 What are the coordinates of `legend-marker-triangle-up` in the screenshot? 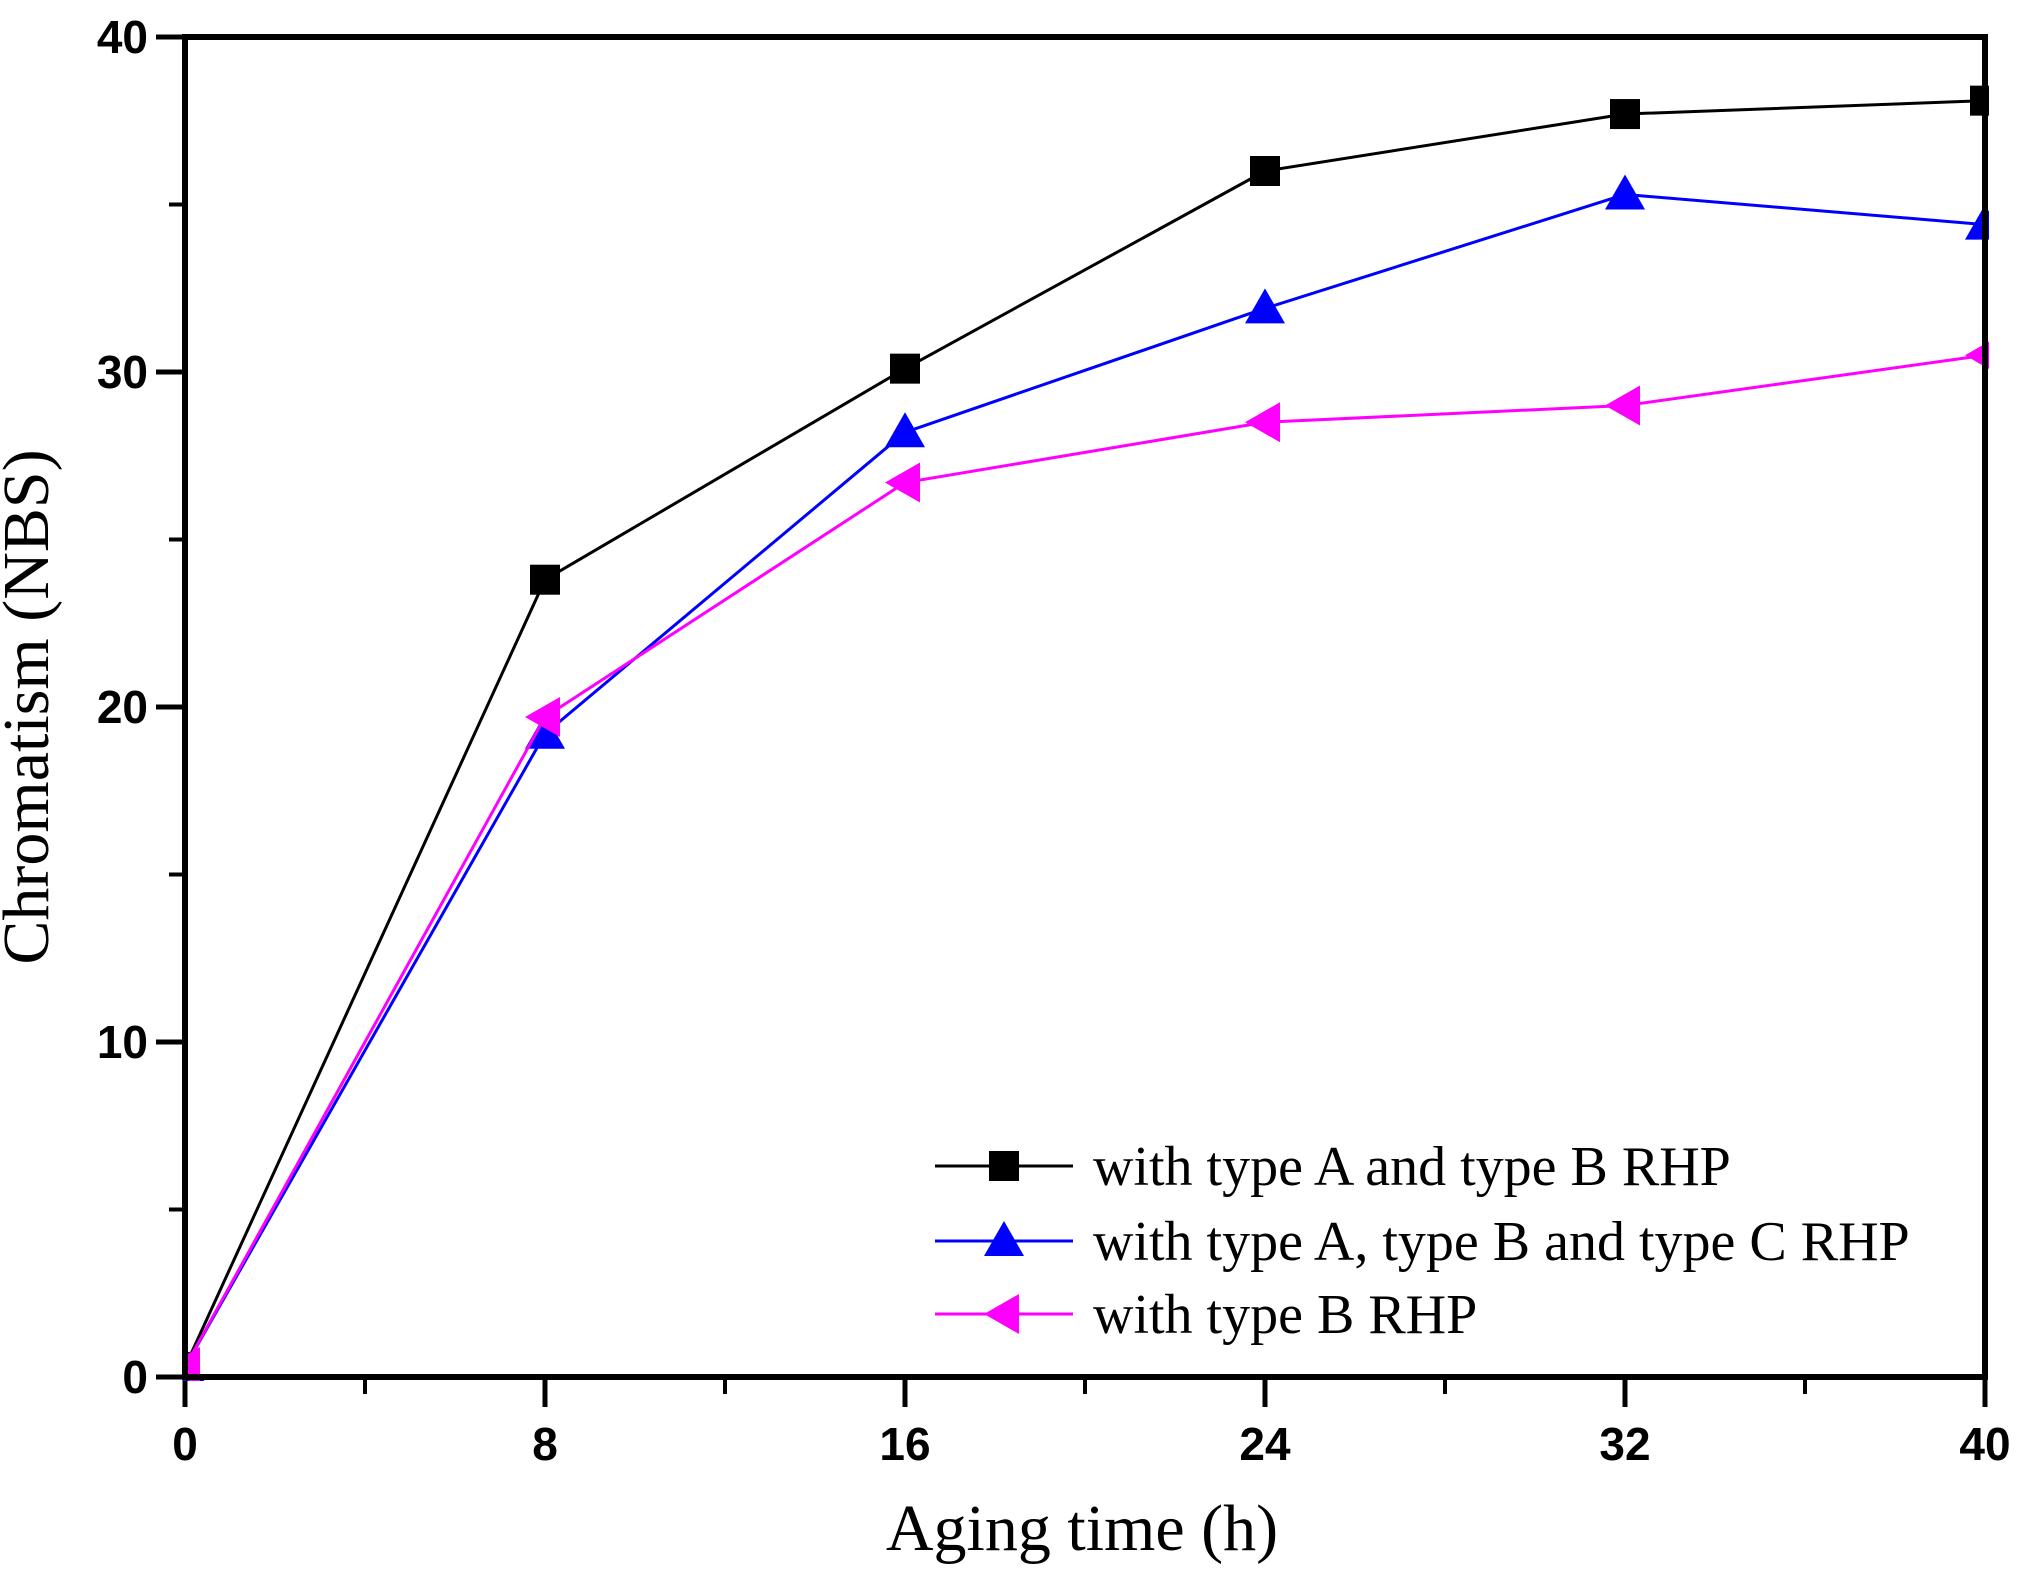 It's located at (1004, 1238).